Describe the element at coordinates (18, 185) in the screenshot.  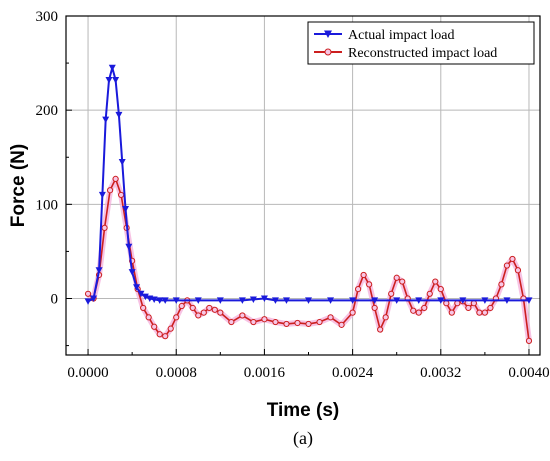
I see `y-axis-title: Force (N)` at that location.